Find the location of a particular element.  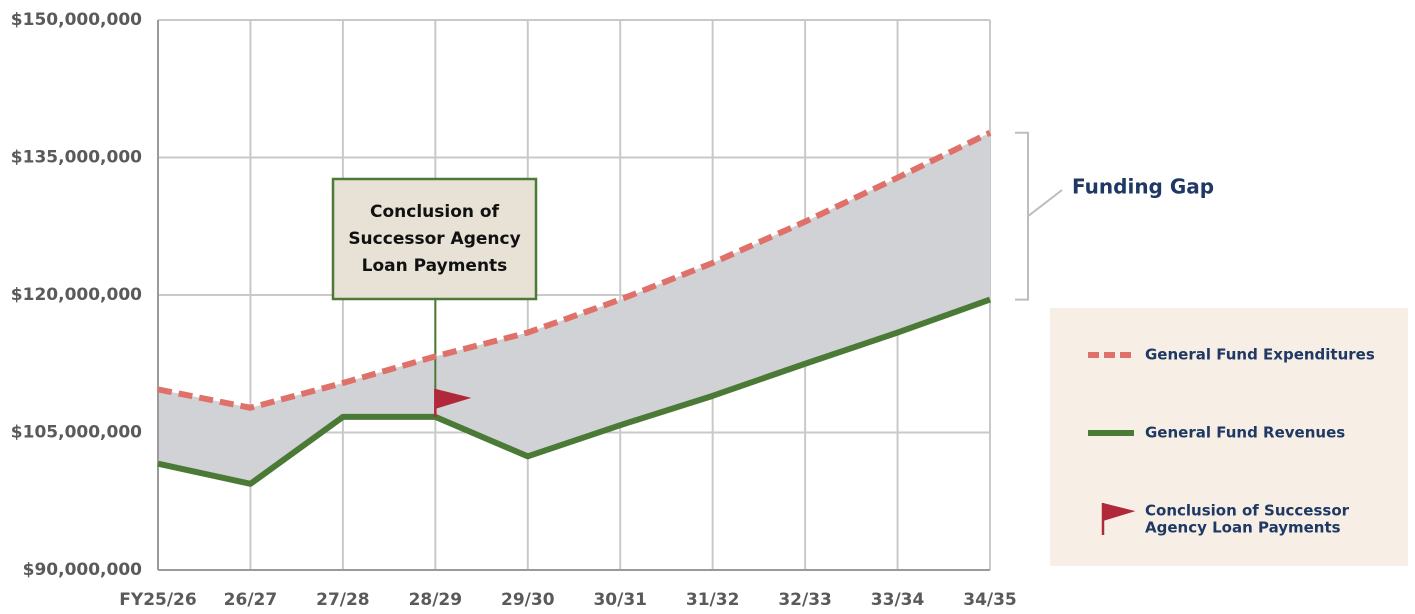

x-tick-label: 32/33 is located at coordinates (805, 600).